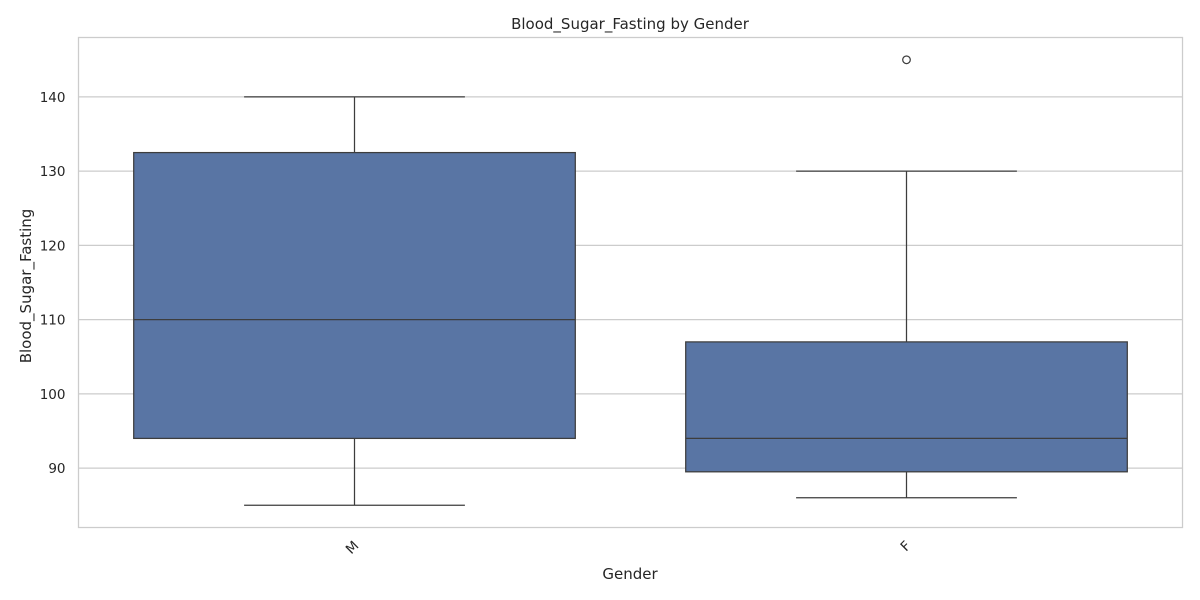  I want to click on y-tick-label-90: 90, so click(56, 469).